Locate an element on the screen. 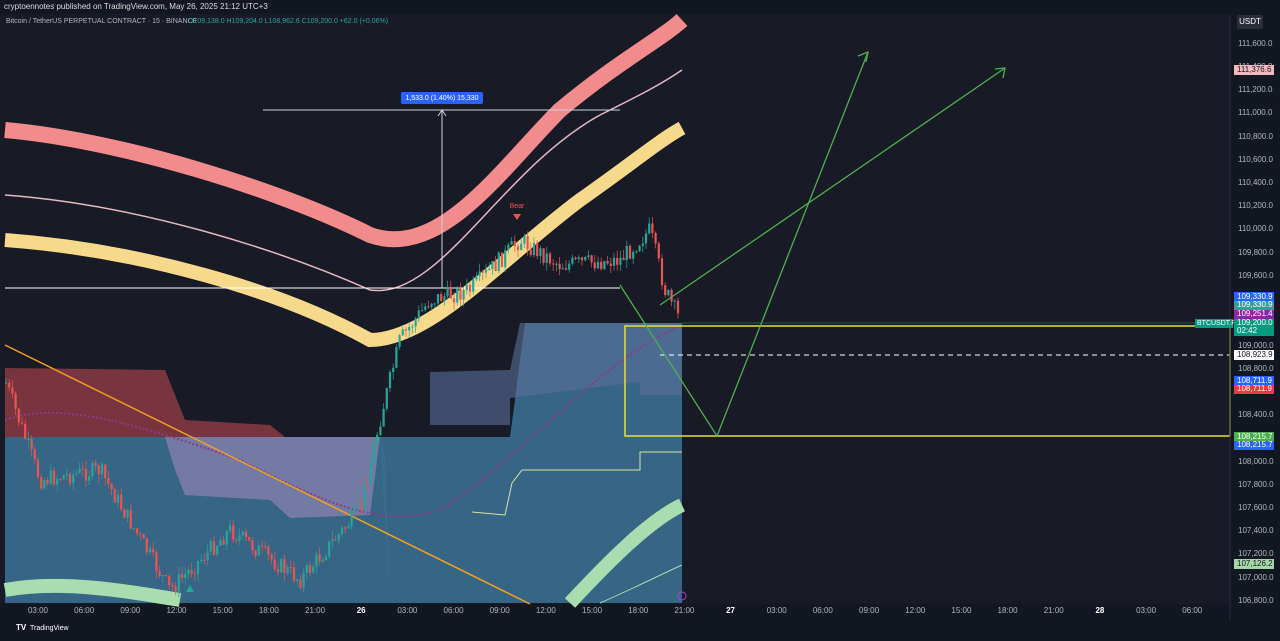 The width and height of the screenshot is (1280, 641). replay-icon is located at coordinates (682, 596).